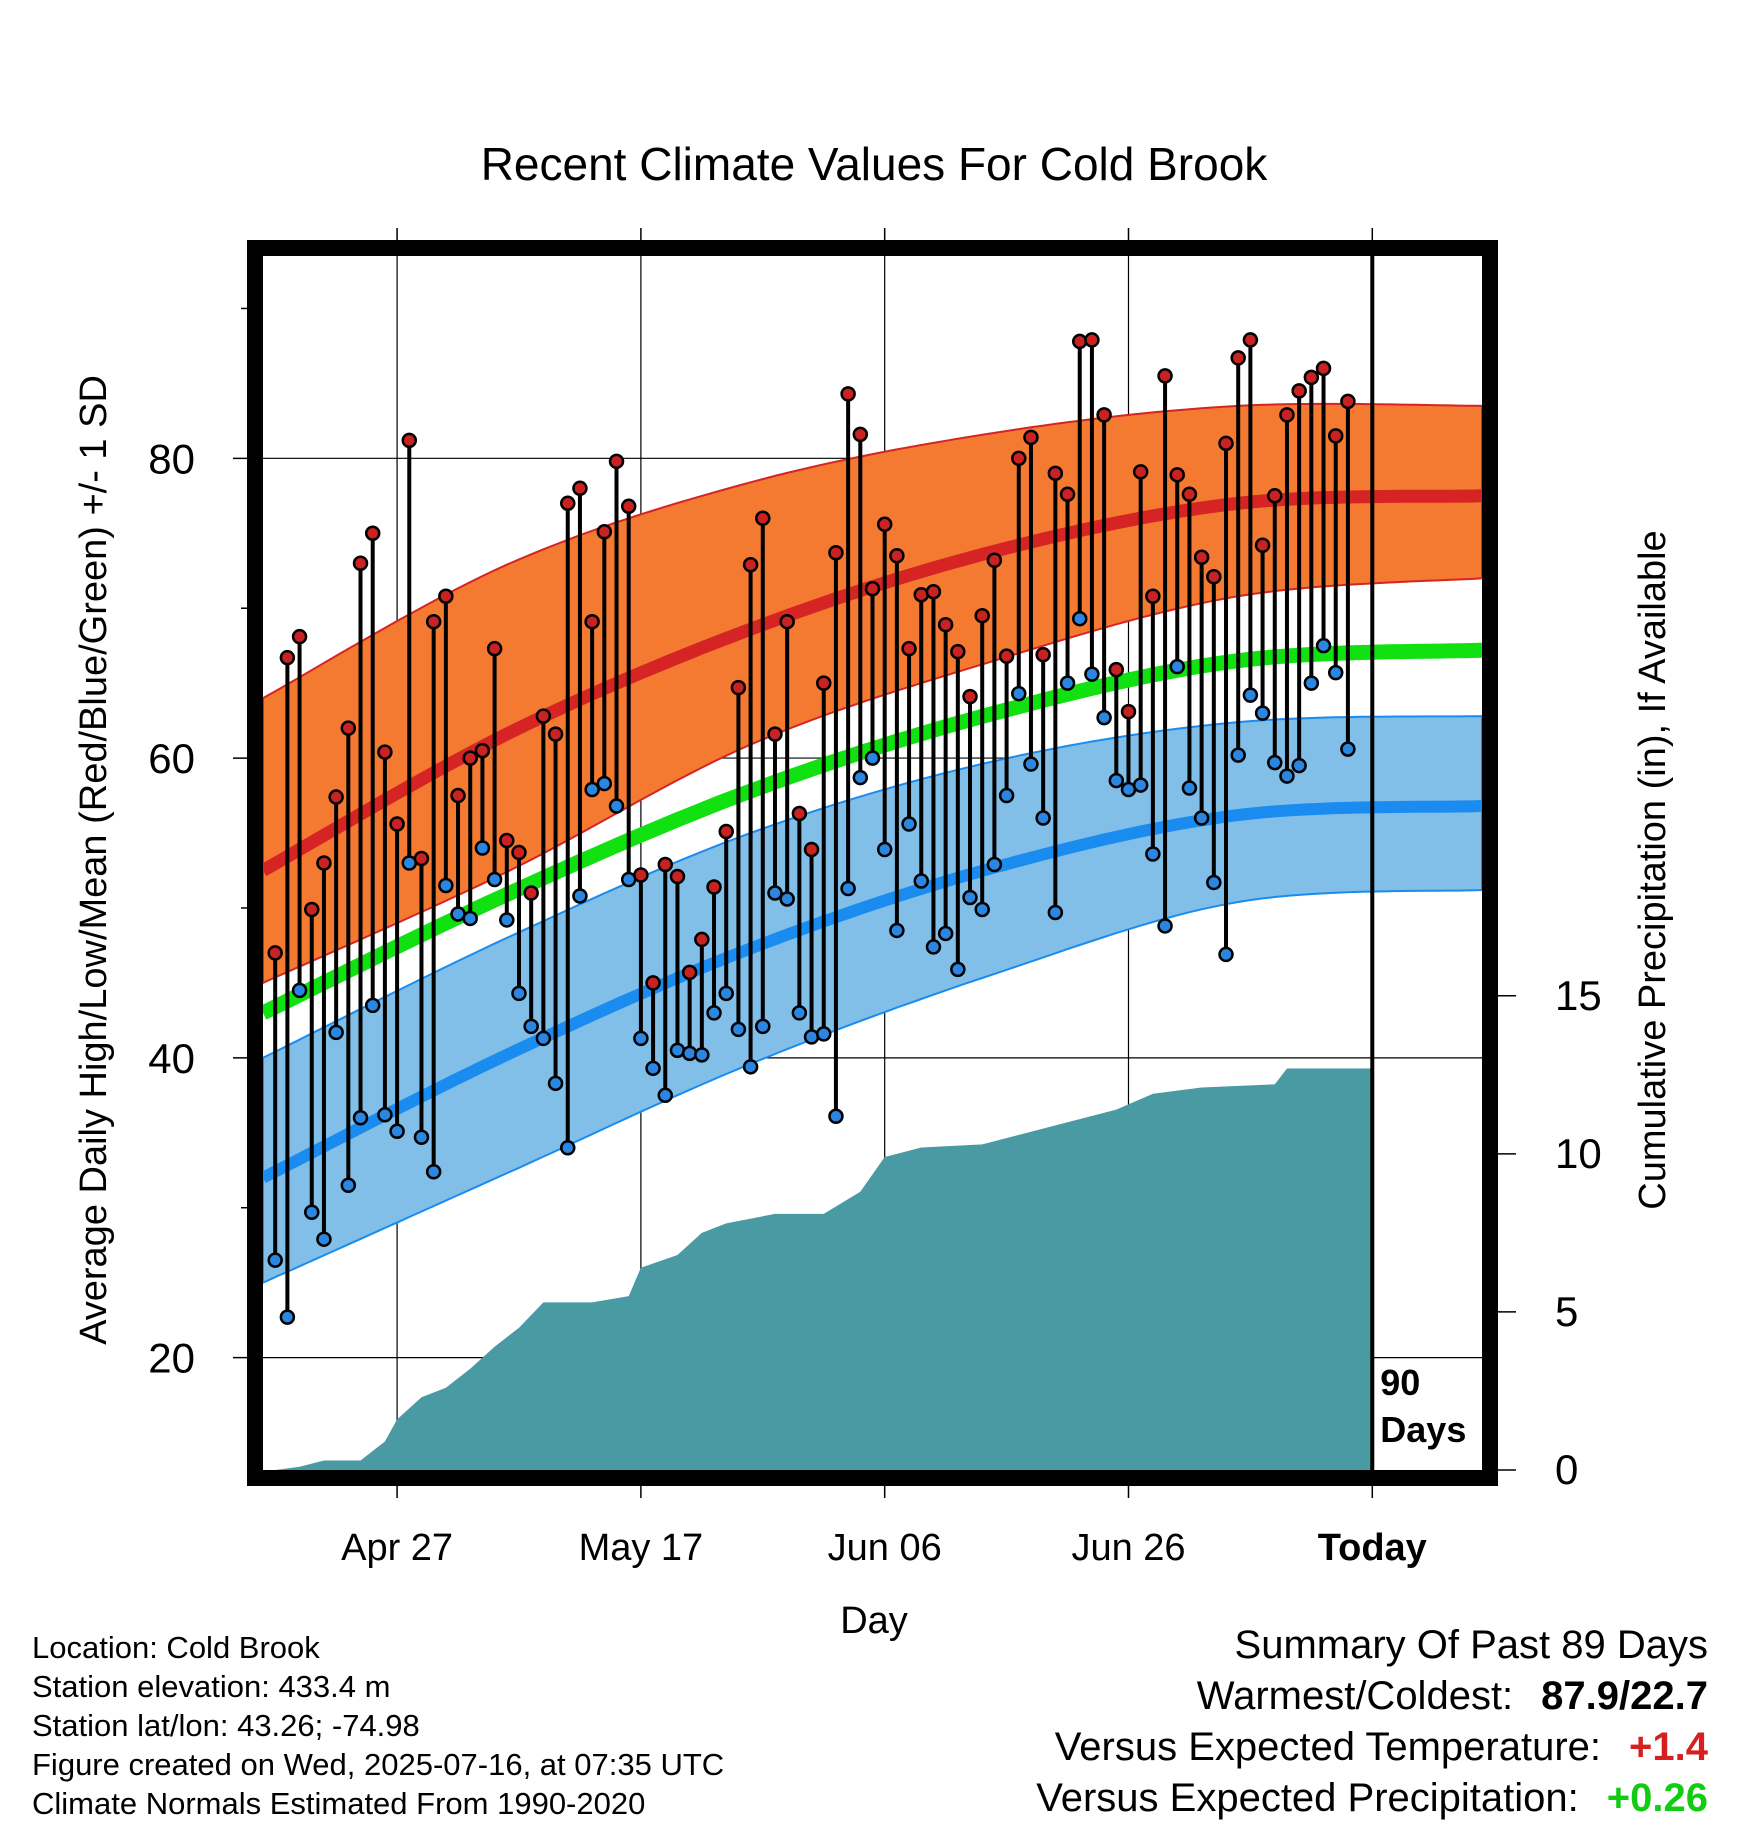 The height and width of the screenshot is (1828, 1748). I want to click on temp-anomaly-label: Versus Expected Temperature:, so click(1328, 1747).